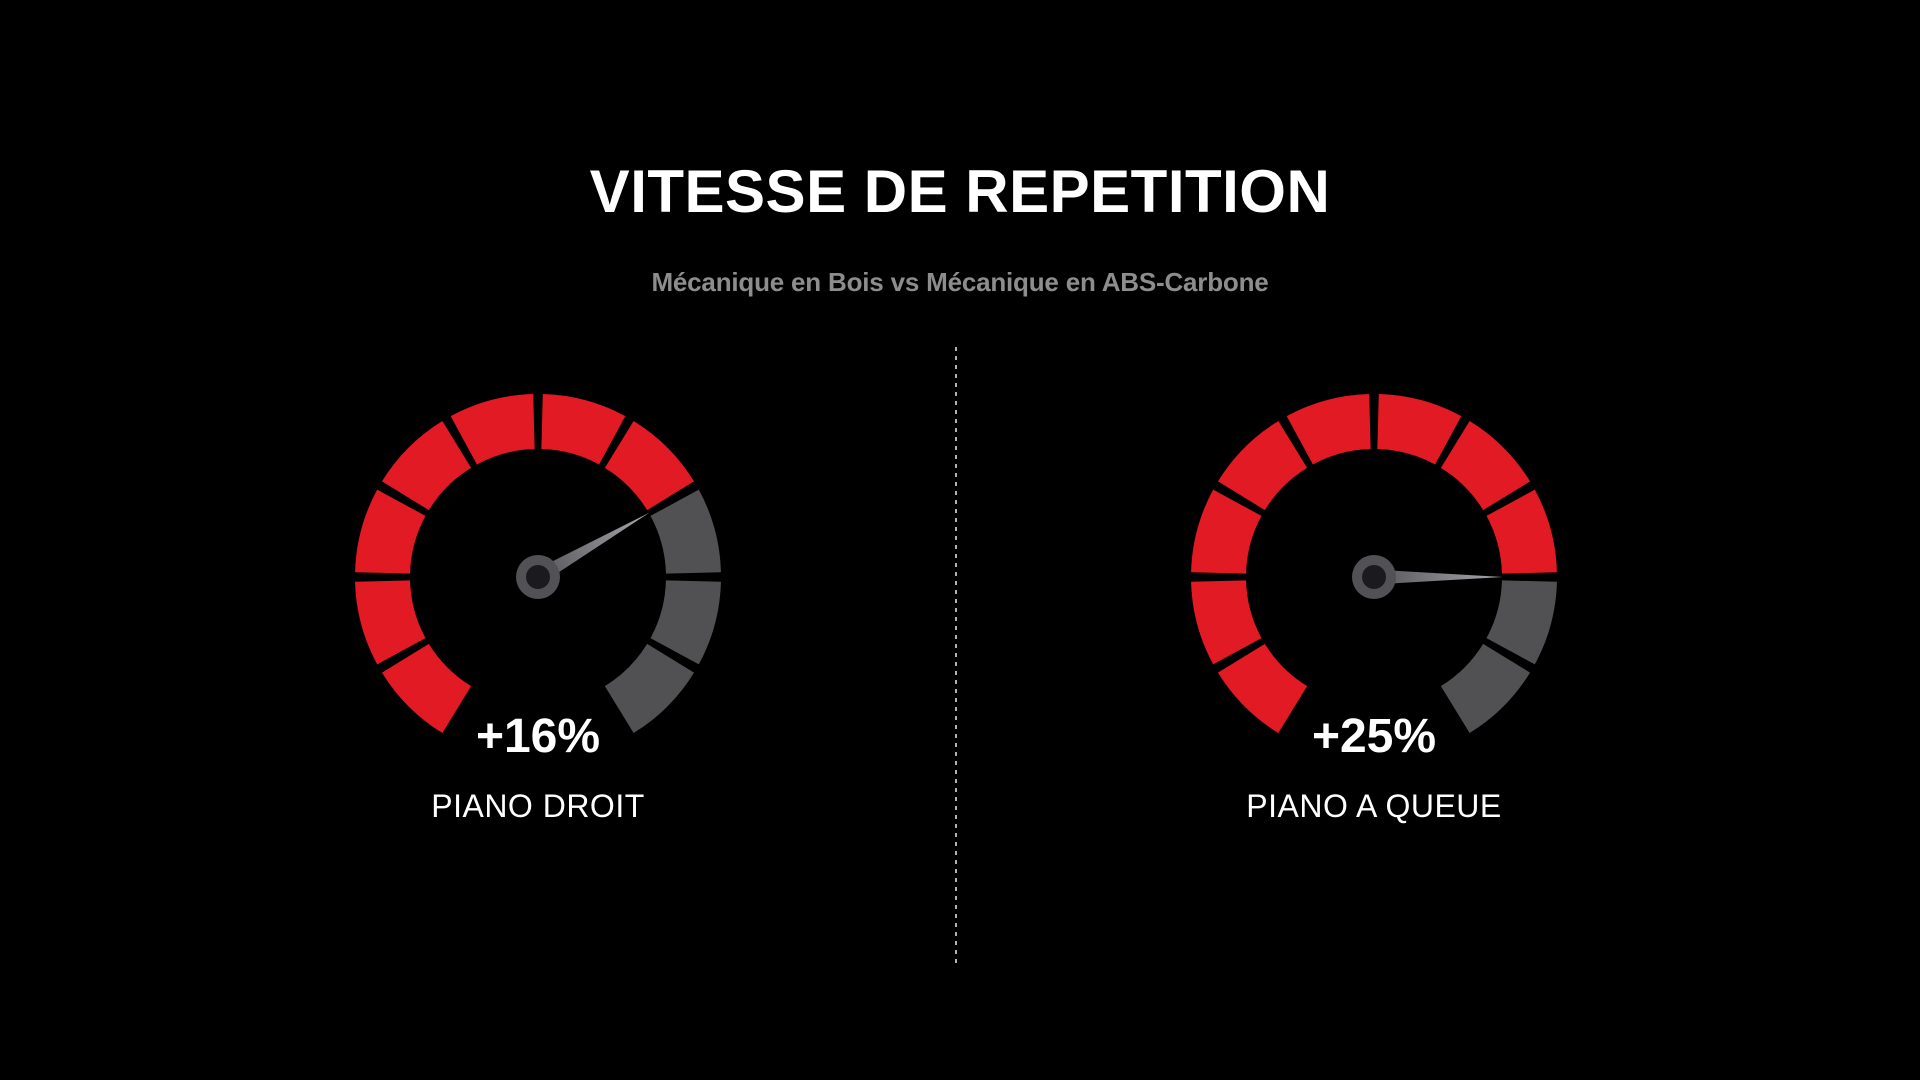 This screenshot has width=1920, height=1080. I want to click on vertical-dotted-divider, so click(956, 656).